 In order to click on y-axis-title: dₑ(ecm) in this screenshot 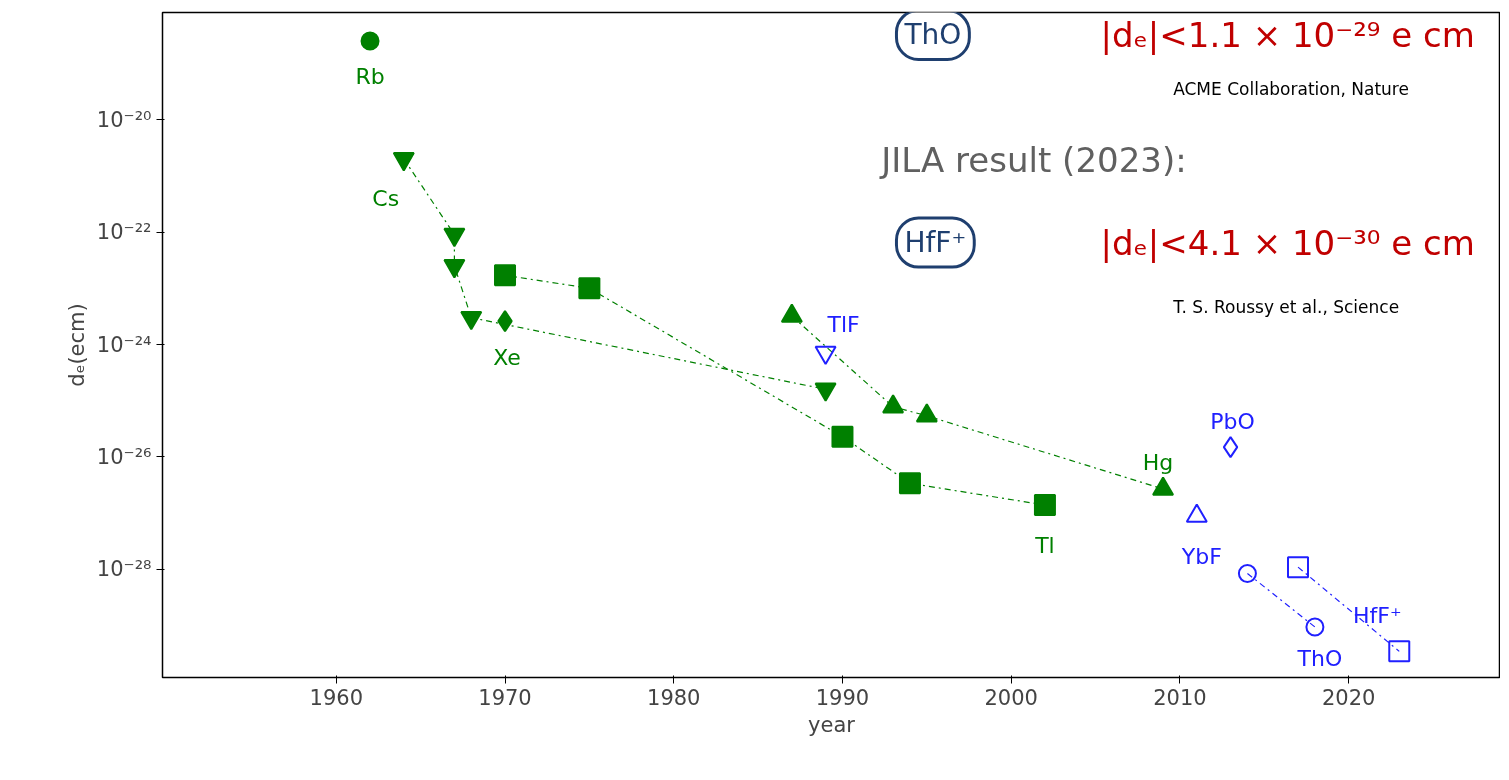, I will do `click(76, 345)`.